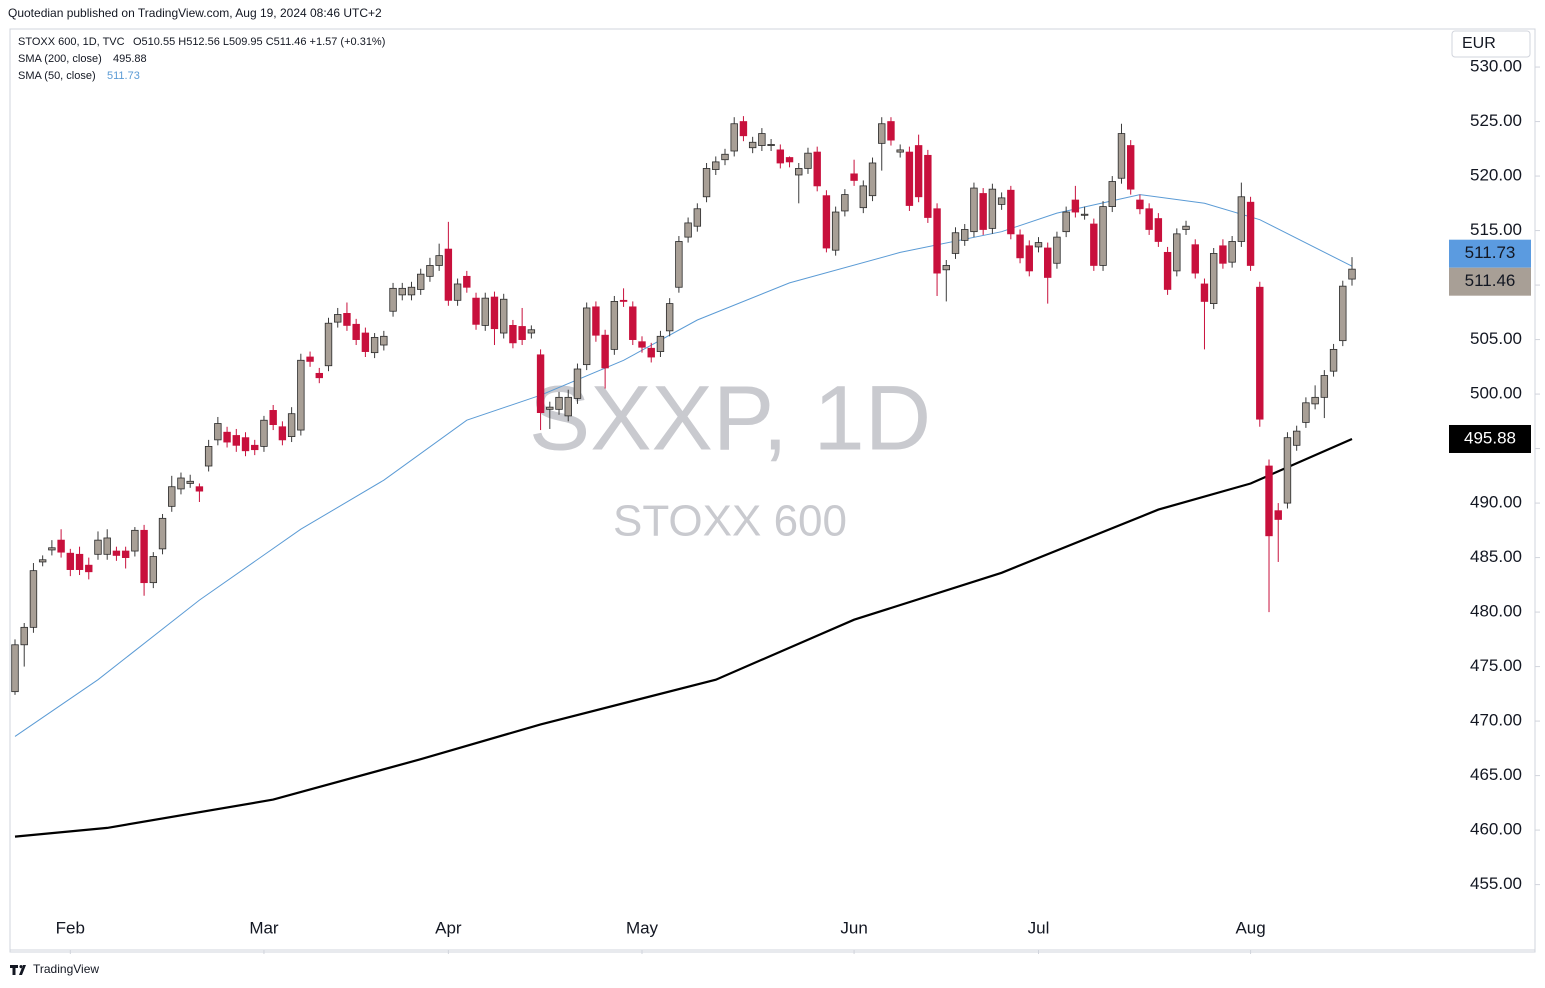 Image resolution: width=1545 pixels, height=988 pixels. I want to click on currency: EUR, so click(1479, 43).